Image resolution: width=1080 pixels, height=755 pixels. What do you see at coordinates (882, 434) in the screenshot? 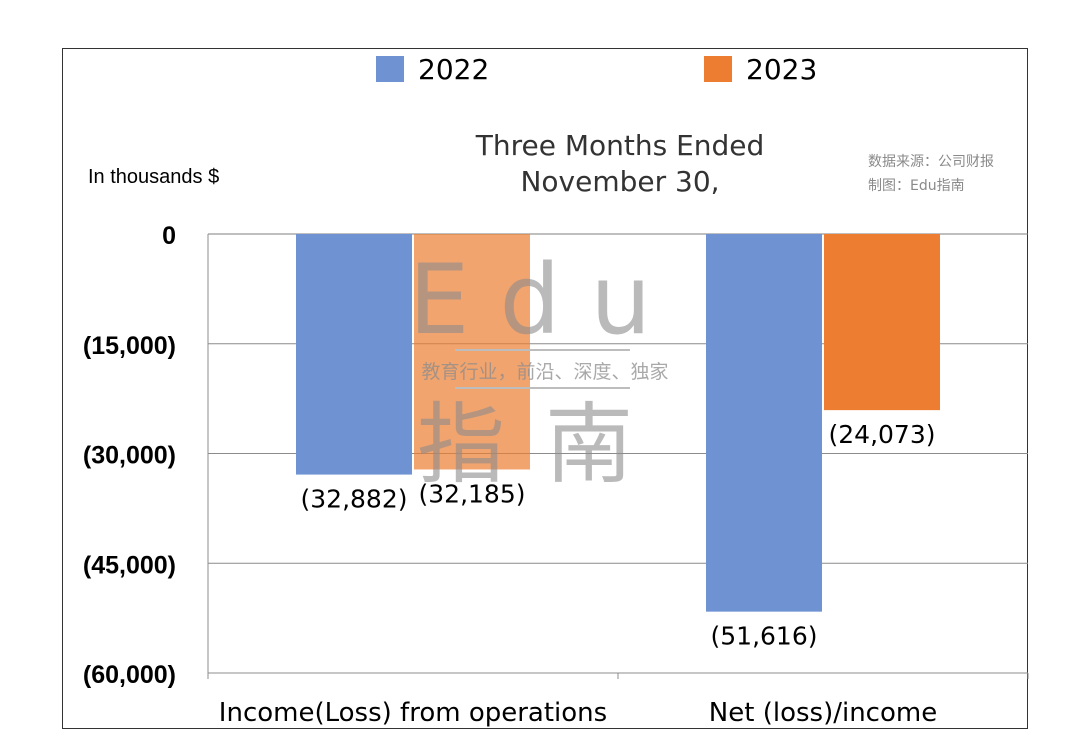
I see `data-label-2023: (24,073)` at bounding box center [882, 434].